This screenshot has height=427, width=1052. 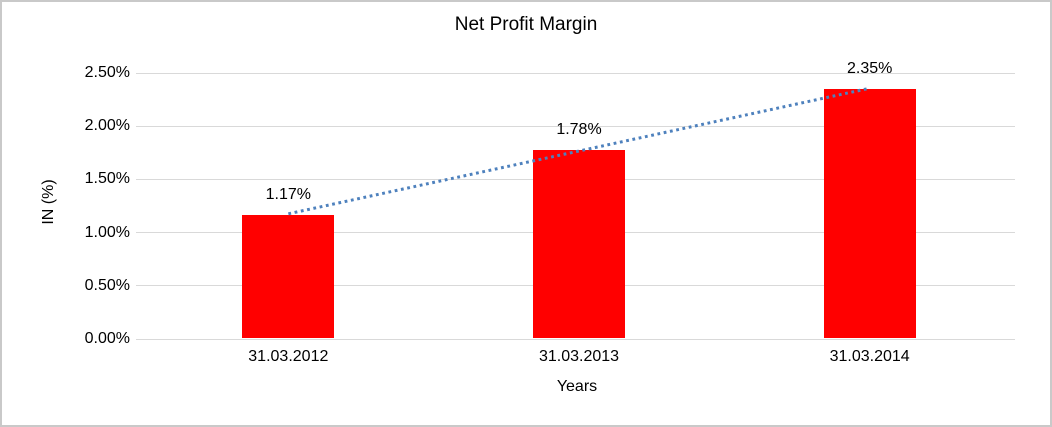 What do you see at coordinates (288, 194) in the screenshot?
I see `data-label: 1.17%` at bounding box center [288, 194].